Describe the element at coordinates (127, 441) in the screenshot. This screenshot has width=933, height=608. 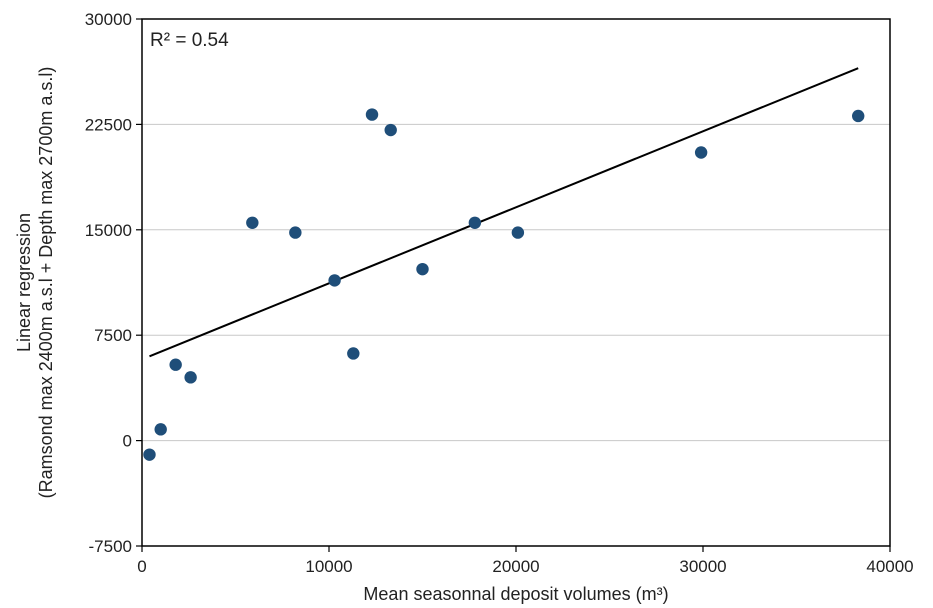
I see `y-tick-label: 0` at that location.